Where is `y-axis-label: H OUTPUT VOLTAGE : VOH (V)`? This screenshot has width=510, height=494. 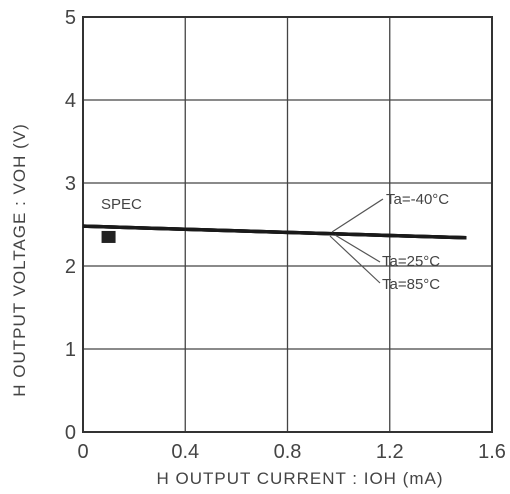
y-axis-label: H OUTPUT VOLTAGE : VOH (V) is located at coordinates (19, 259).